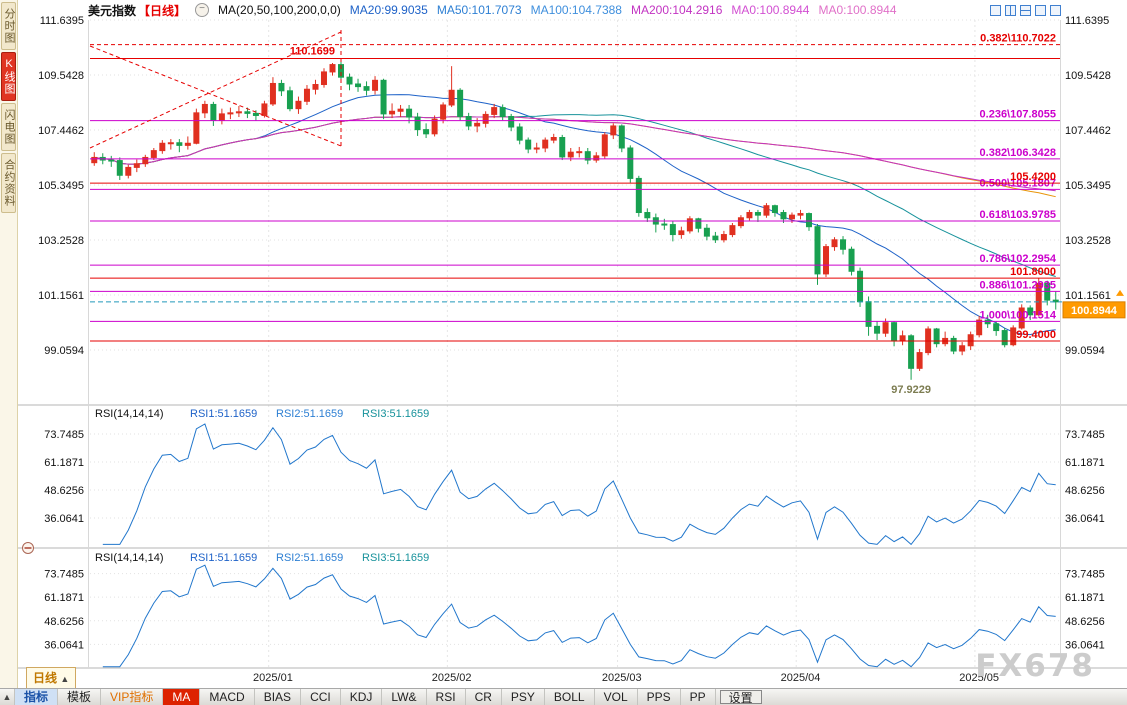 This screenshot has width=1127, height=705. Describe the element at coordinates (1035, 666) in the screenshot. I see `watermark: FX678` at that location.